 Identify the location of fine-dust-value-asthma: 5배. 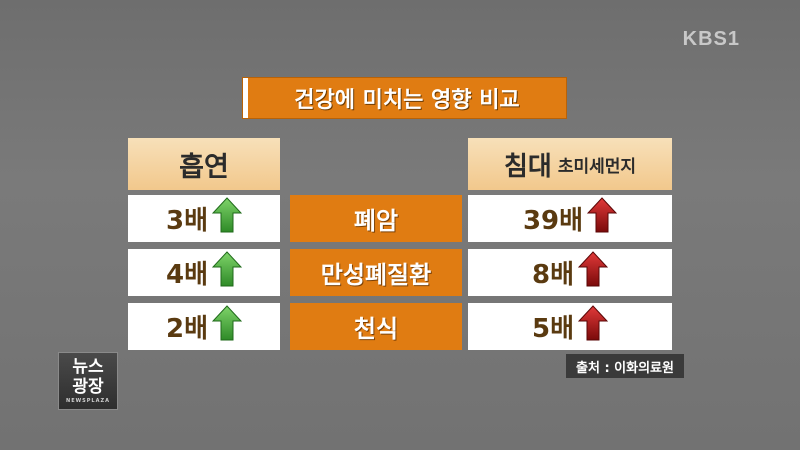
(570, 326).